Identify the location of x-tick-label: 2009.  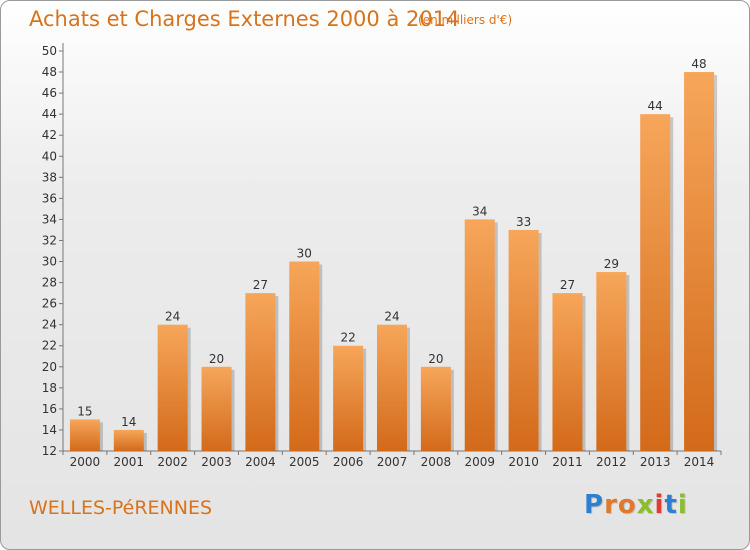
(479, 462).